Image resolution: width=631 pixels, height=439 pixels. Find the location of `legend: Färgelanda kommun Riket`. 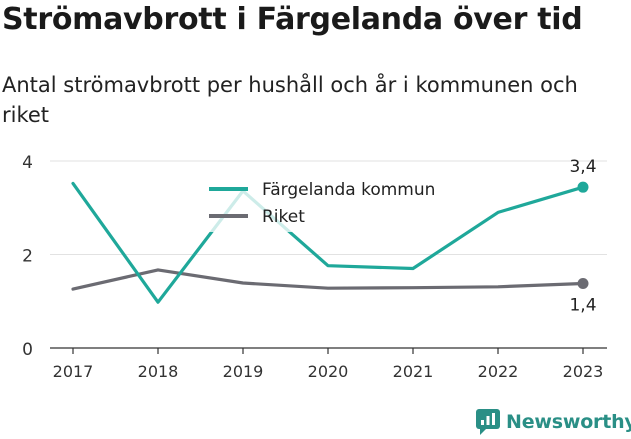

legend: Färgelanda kommun Riket is located at coordinates (331, 202).